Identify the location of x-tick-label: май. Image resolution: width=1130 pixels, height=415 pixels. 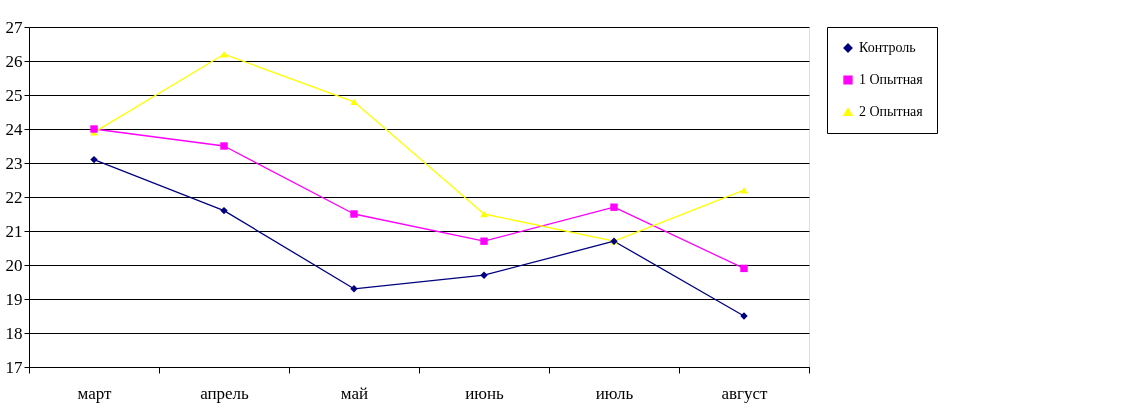
(354, 393).